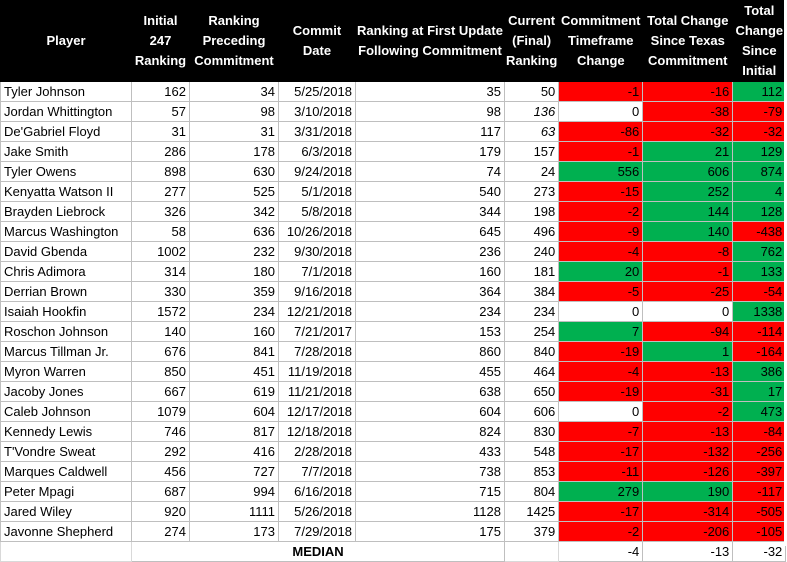  Describe the element at coordinates (66, 91) in the screenshot. I see `player-name-cell: Tyler Johnson` at that location.